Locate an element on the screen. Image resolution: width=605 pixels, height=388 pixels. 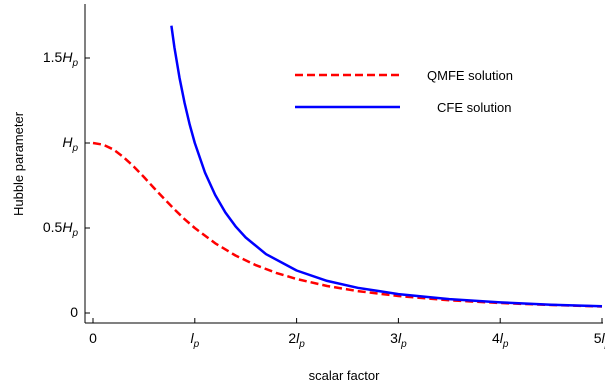
x-tick-label-coef: 2 is located at coordinates (292, 338).